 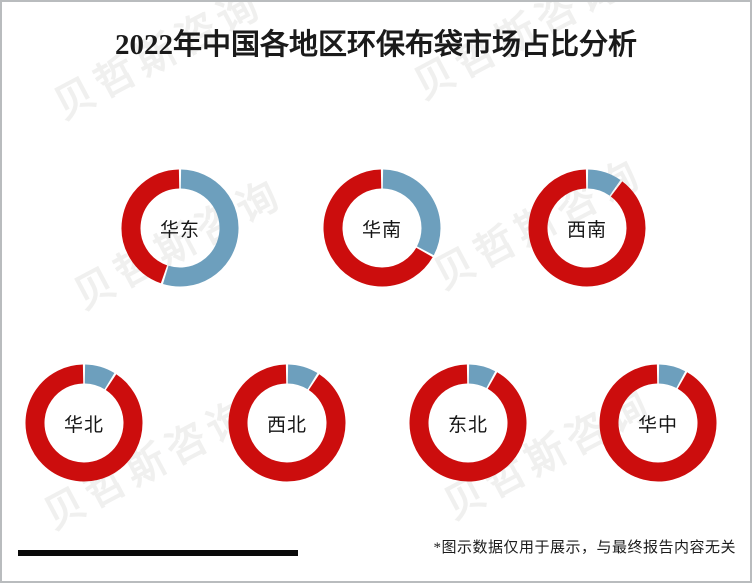 I want to click on donut-label: 西北, so click(x=286, y=425).